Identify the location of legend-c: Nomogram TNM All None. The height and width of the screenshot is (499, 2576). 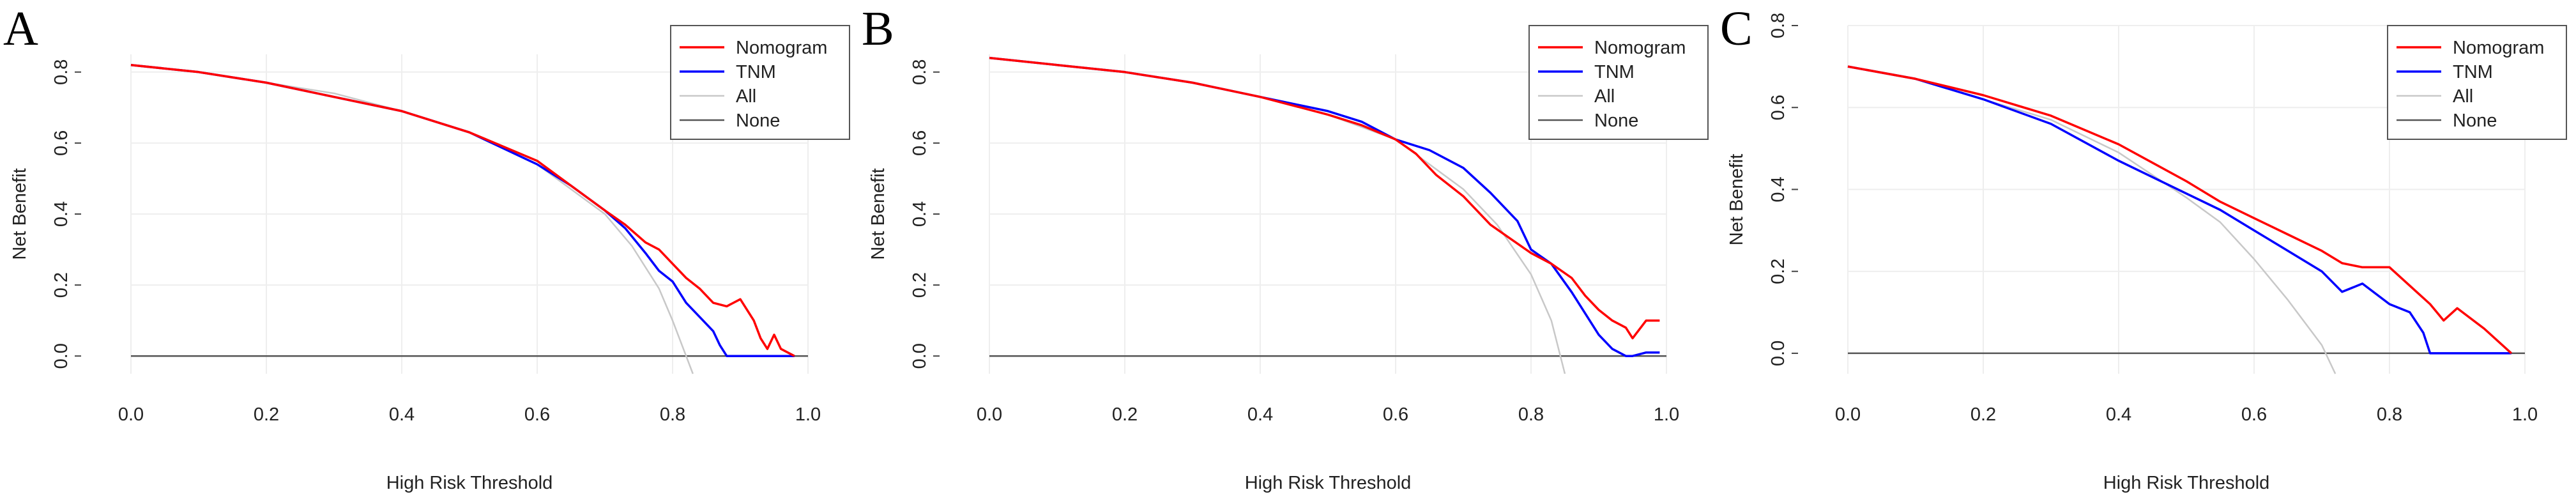
(2477, 82).